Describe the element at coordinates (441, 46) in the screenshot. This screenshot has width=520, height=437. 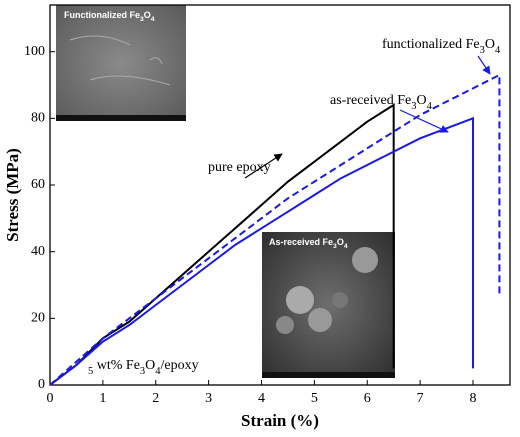
I see `series-annotation: functionalized Fe3O4` at that location.